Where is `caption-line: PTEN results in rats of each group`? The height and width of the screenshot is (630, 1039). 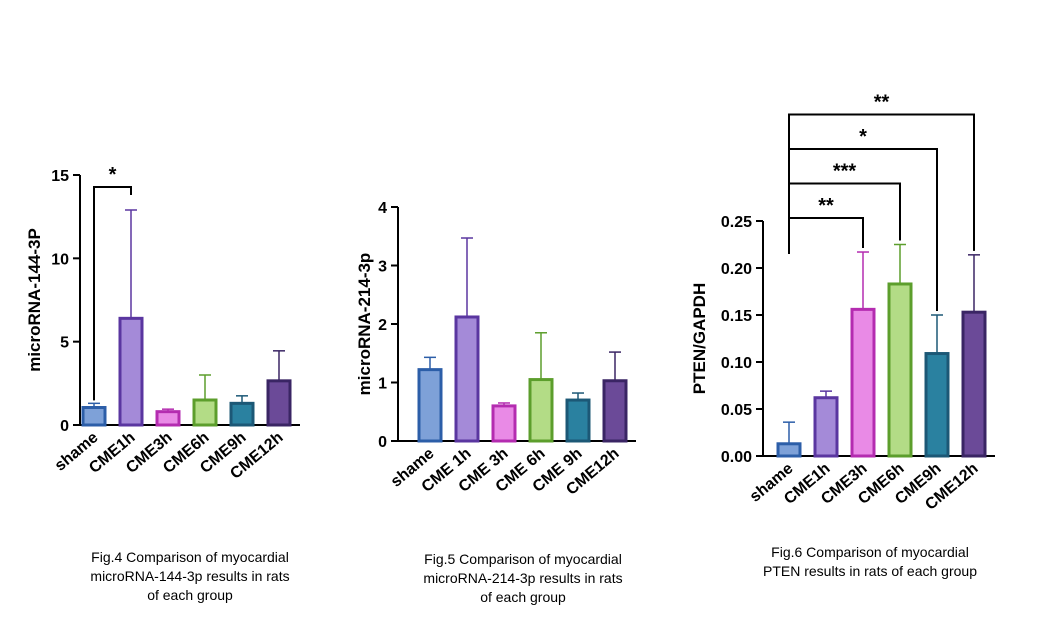
caption-line: PTEN results in rats of each group is located at coordinates (870, 571).